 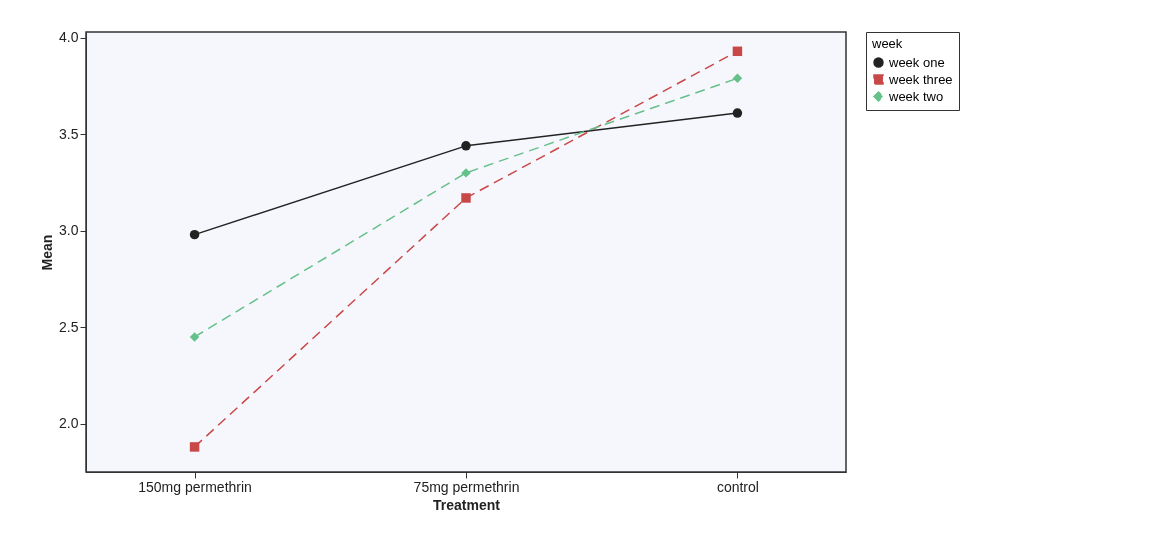 I want to click on x-tick-label: 75mg permethrin, so click(x=466, y=486).